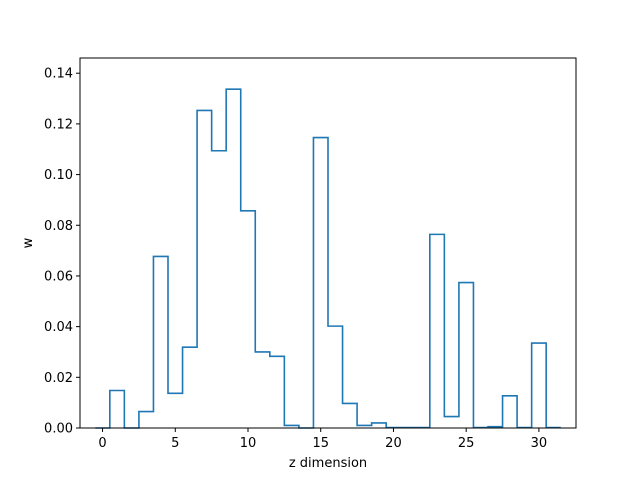 Image resolution: width=640 pixels, height=480 pixels. What do you see at coordinates (466, 443) in the screenshot?
I see `x-tick-label: 25` at bounding box center [466, 443].